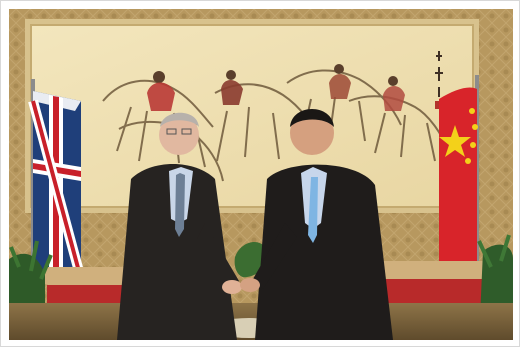 This screenshot has height=347, width=520. What do you see at coordinates (276, 87) in the screenshot?
I see `painted-riders` at bounding box center [276, 87].